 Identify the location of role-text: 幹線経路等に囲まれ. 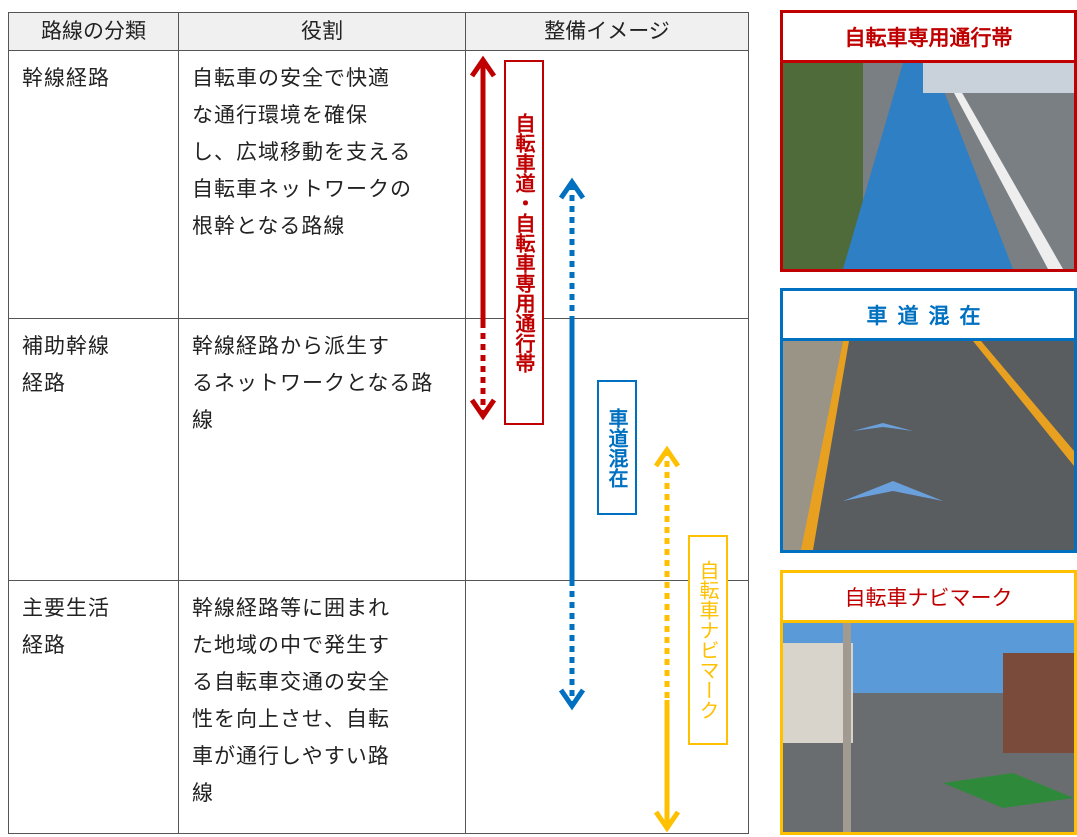
(291, 608).